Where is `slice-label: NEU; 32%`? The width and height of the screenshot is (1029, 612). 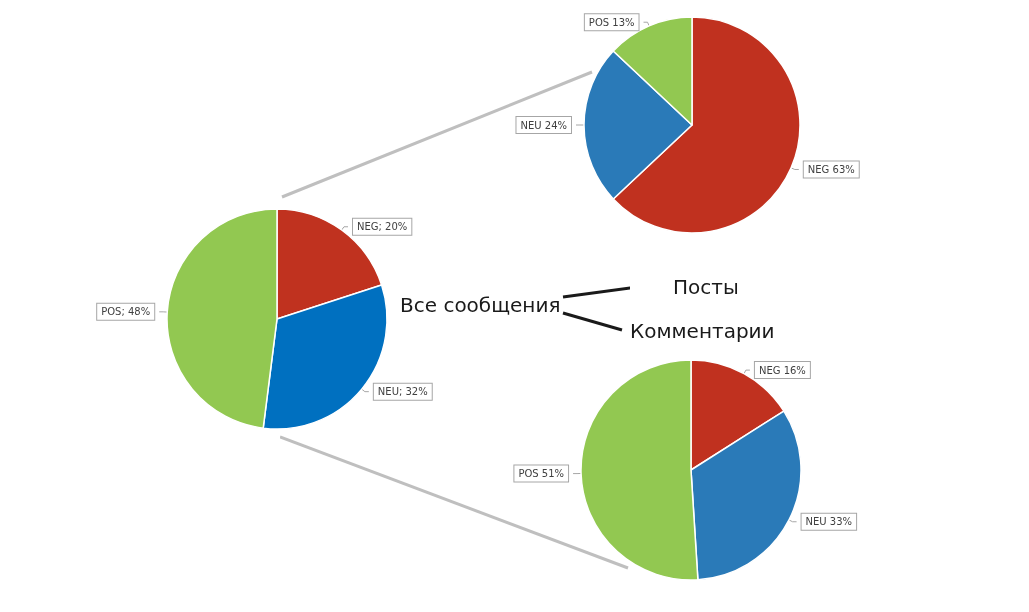
slice-label: NEU; 32% is located at coordinates (402, 392).